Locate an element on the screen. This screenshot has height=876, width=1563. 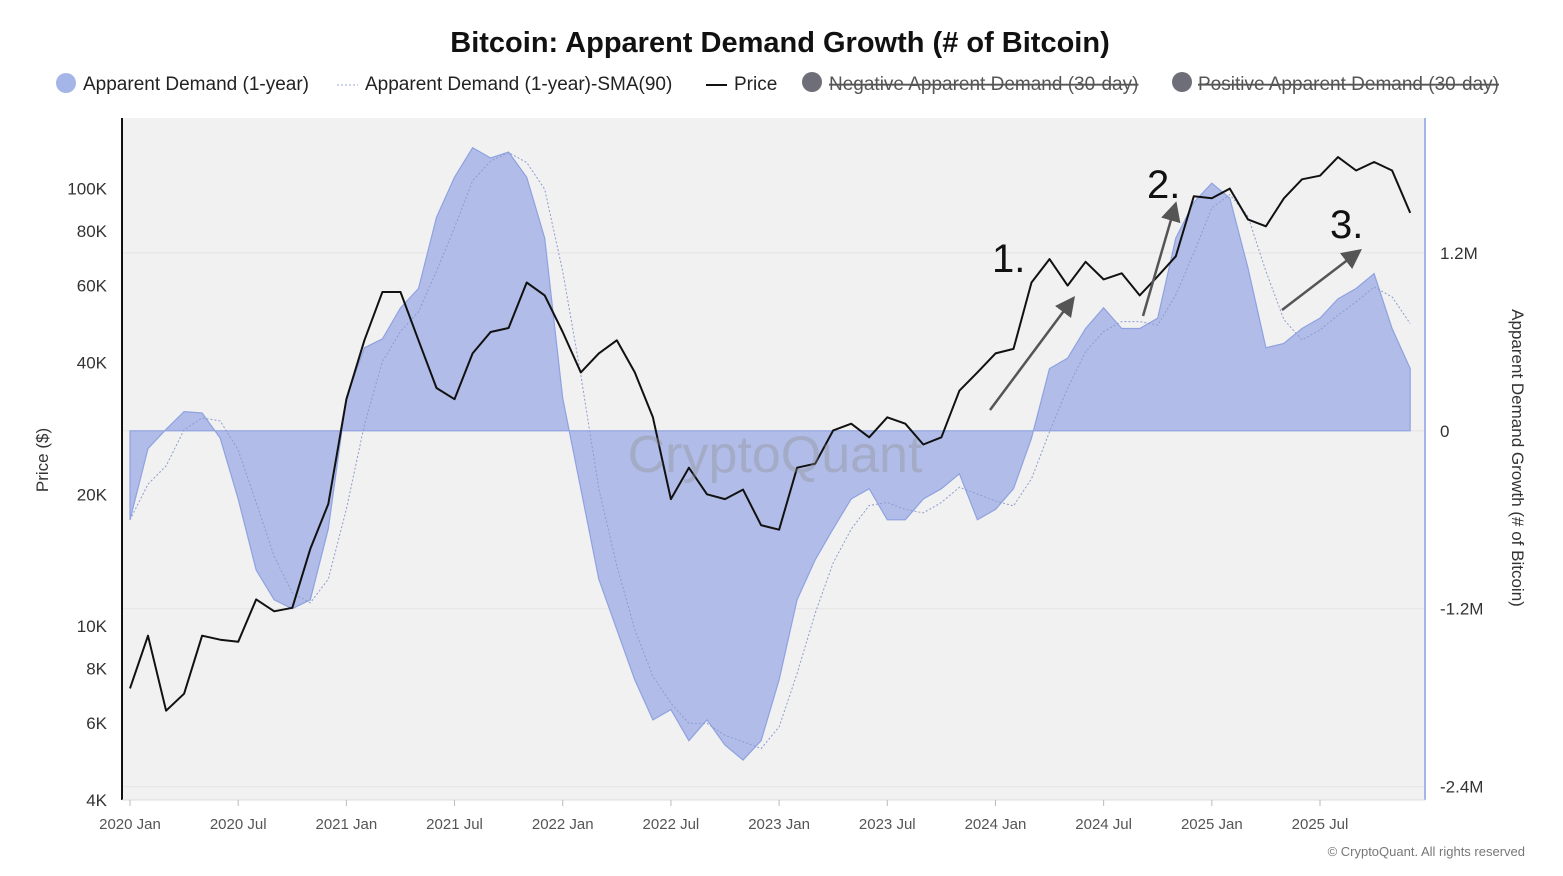
x-tick-label: 2024 Jul is located at coordinates (1103, 824).